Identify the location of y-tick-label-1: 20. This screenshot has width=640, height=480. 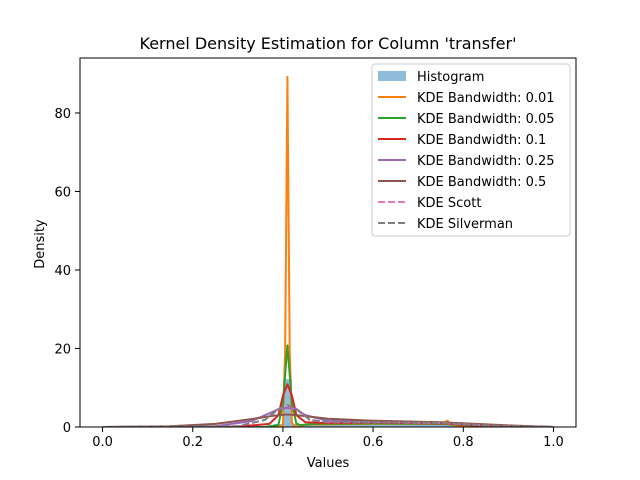
(62, 349).